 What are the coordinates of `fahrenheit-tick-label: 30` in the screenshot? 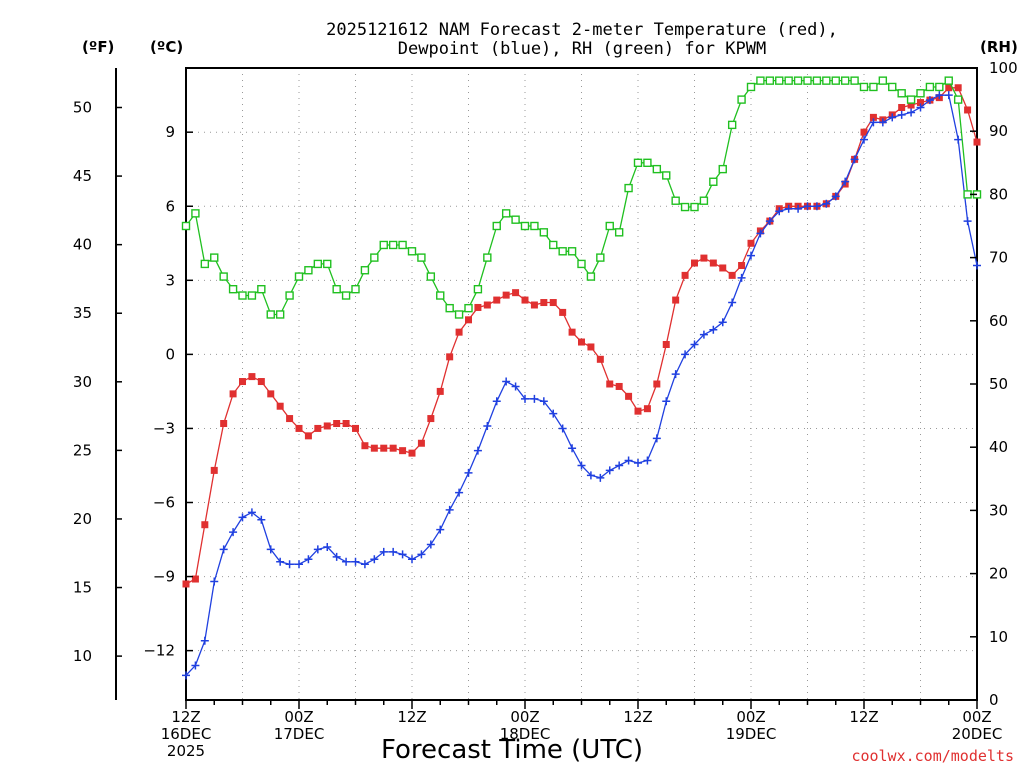 It's located at (82, 382).